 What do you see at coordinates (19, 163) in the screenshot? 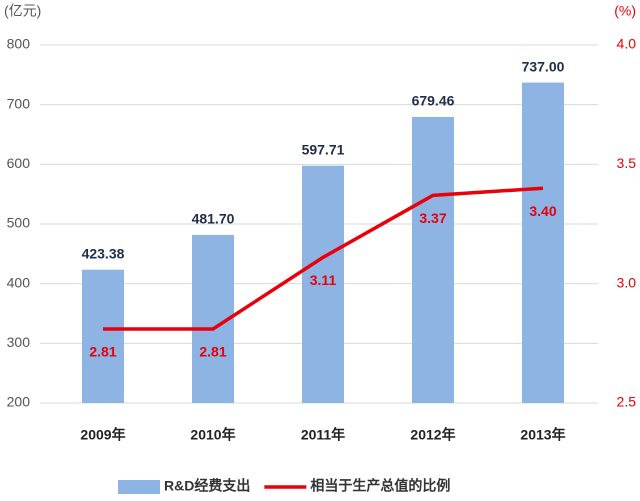
I see `y-tick-label: 600` at bounding box center [19, 163].